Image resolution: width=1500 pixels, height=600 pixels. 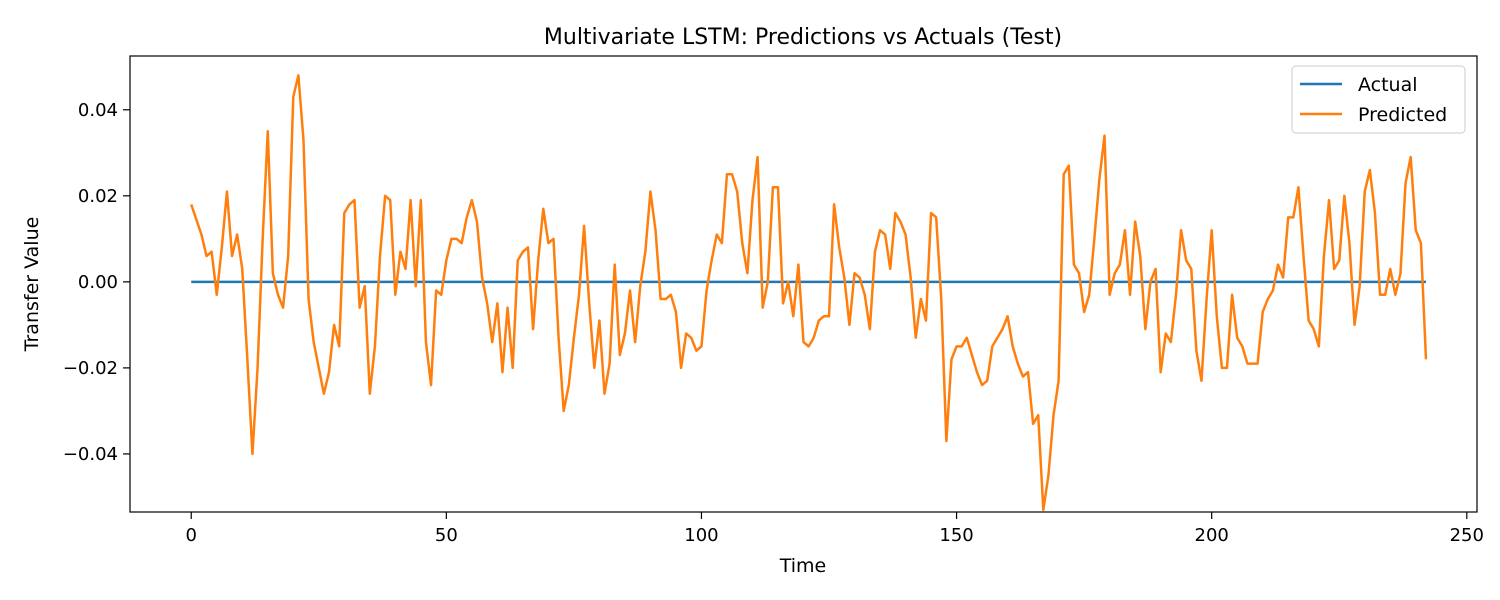 I want to click on y-tick-label: 0.00, so click(x=98, y=282).